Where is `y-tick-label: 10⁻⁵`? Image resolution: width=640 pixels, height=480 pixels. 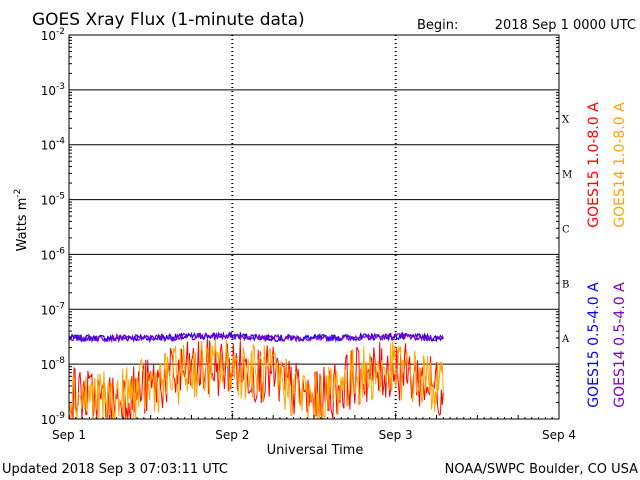
y-tick-label: 10⁻⁵ is located at coordinates (53, 200).